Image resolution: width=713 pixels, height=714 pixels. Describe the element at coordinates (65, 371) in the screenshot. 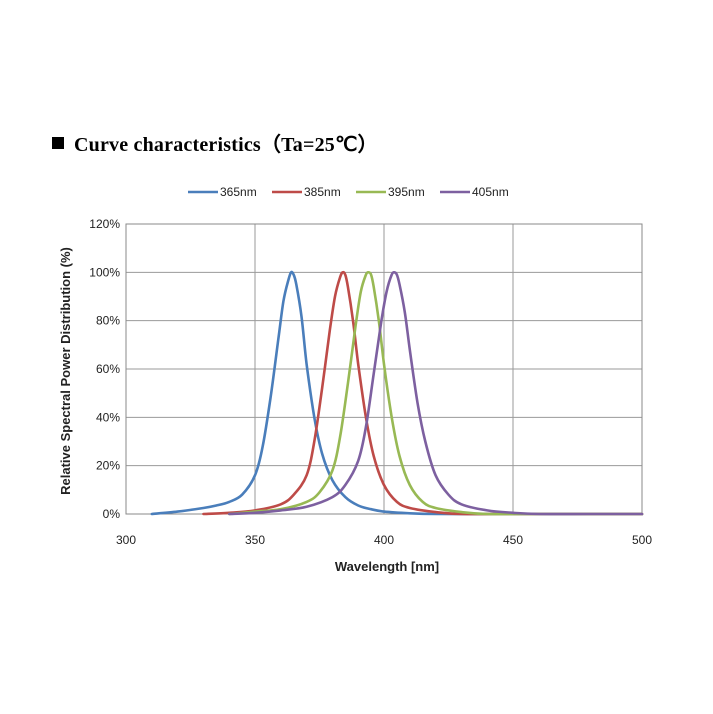

I see `y-axis-label: Relative Spectral Power Distribution (%)` at that location.